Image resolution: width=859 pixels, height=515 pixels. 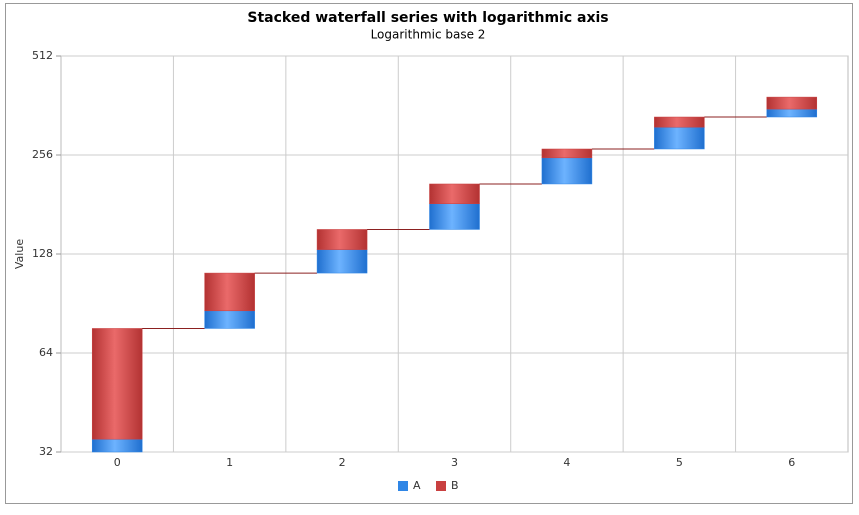 What do you see at coordinates (42, 55) in the screenshot?
I see `y-tick-label: 512` at bounding box center [42, 55].